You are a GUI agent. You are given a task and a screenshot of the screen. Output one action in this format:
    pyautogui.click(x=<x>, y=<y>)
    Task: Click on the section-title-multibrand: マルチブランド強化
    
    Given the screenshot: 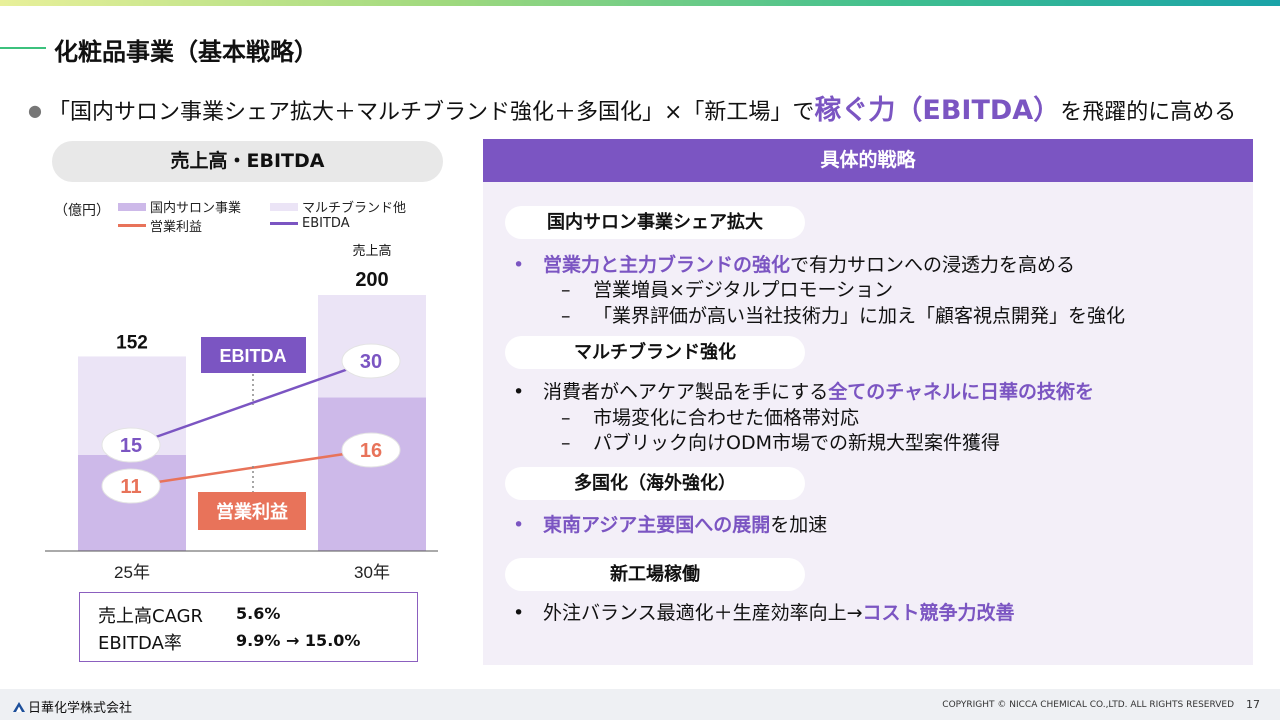 What is the action you would take?
    pyautogui.click(x=655, y=352)
    